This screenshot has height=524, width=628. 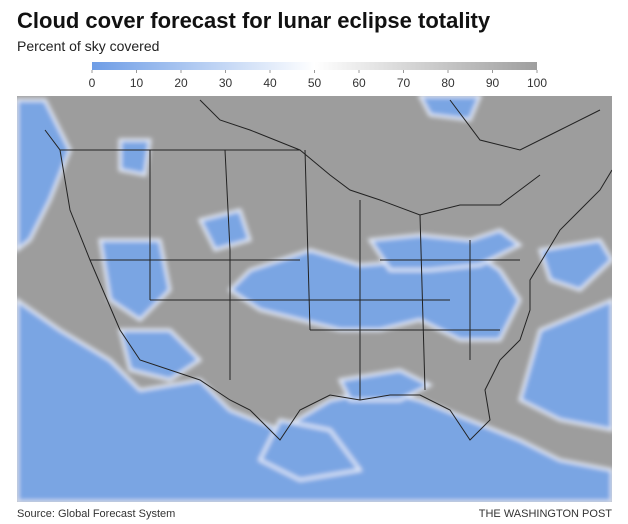 What do you see at coordinates (88, 46) in the screenshot?
I see `subtitle: Percent of sky covered` at bounding box center [88, 46].